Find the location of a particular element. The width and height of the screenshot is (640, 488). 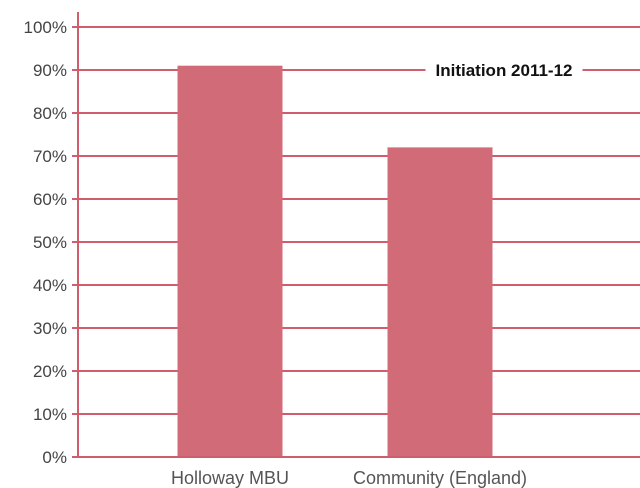

x-category-label: Community (England) is located at coordinates (440, 478).